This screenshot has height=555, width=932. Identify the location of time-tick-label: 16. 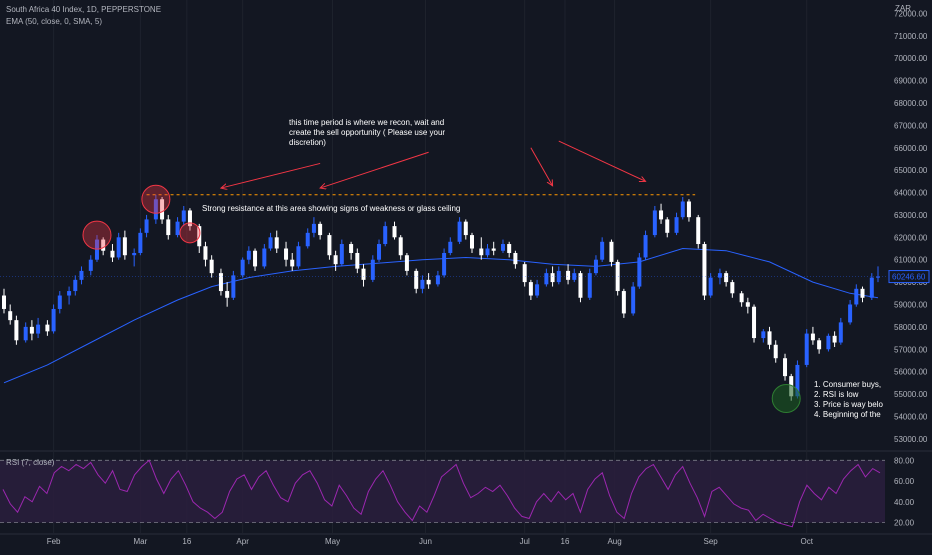
(186, 541).